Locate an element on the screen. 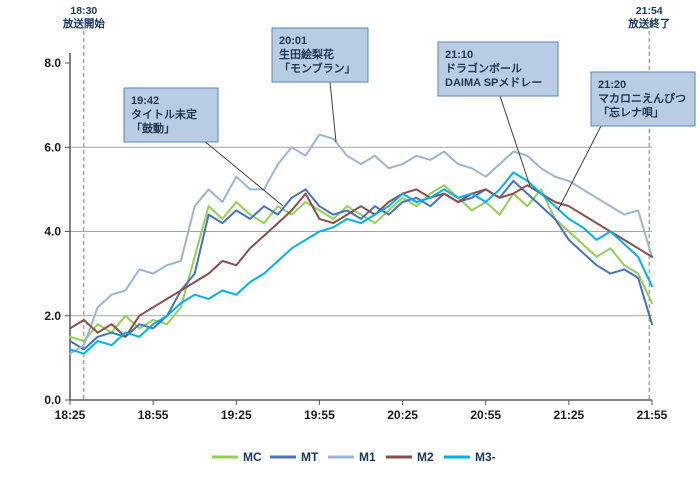  y-tick-label: 8.0 is located at coordinates (52, 63).